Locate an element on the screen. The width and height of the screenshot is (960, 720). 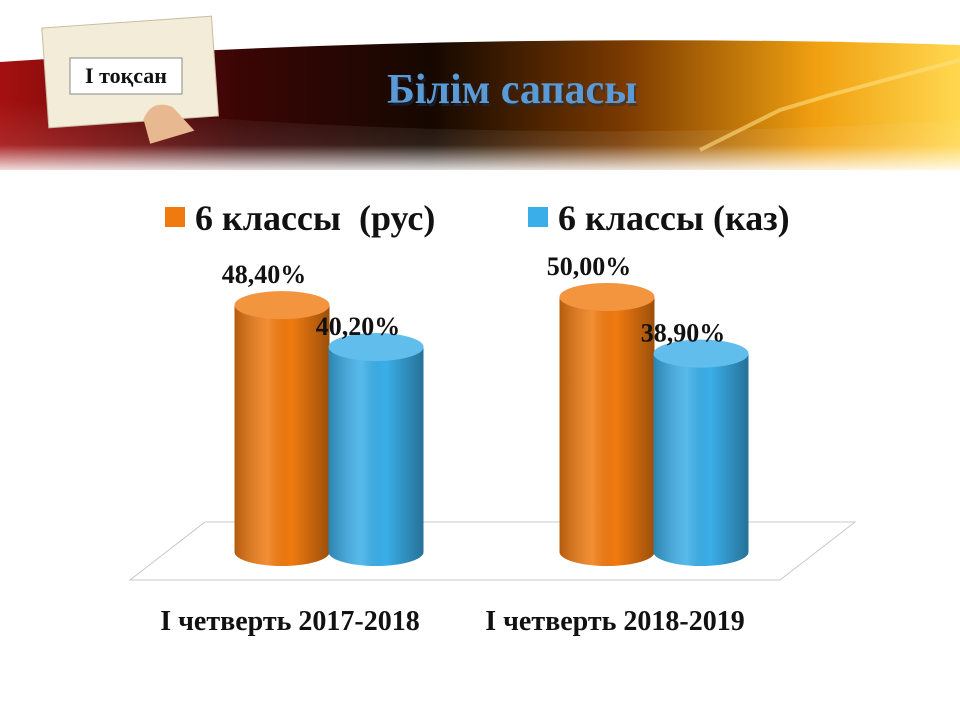
badge: I тоқсан is located at coordinates (126, 75).